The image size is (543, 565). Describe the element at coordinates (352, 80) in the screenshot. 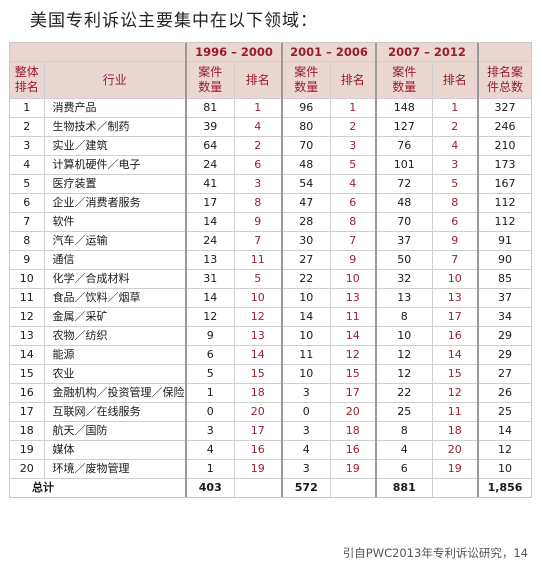

I see `rank-header-2: 排名` at that location.